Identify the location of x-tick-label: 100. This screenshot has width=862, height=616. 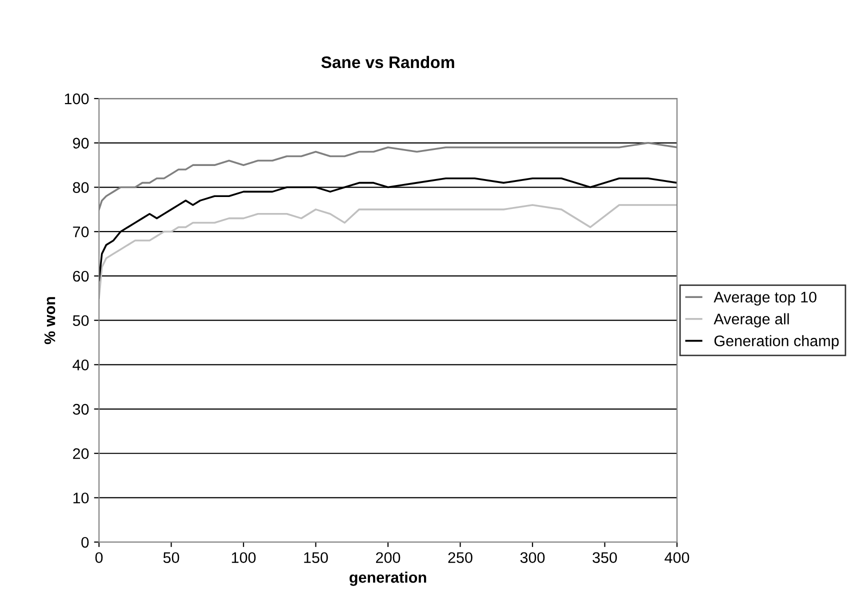
(244, 558).